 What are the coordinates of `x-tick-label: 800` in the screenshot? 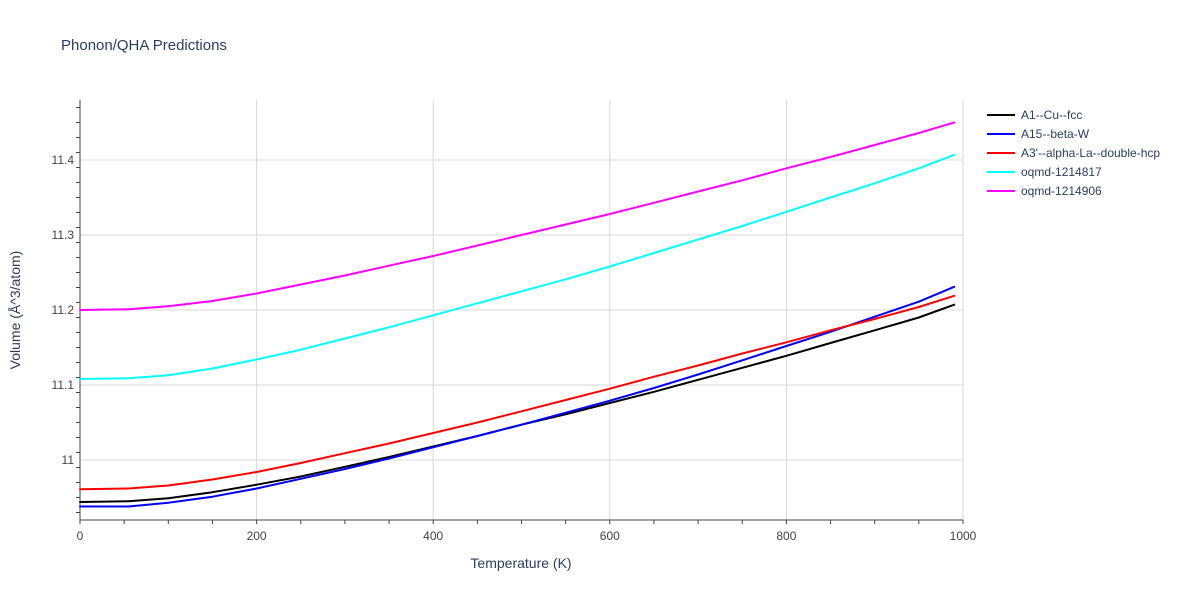 It's located at (786, 536).